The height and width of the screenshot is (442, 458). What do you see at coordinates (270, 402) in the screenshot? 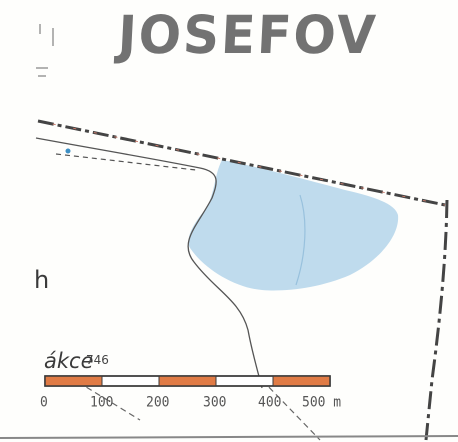
I see `scale-label-400: 400` at bounding box center [270, 402].